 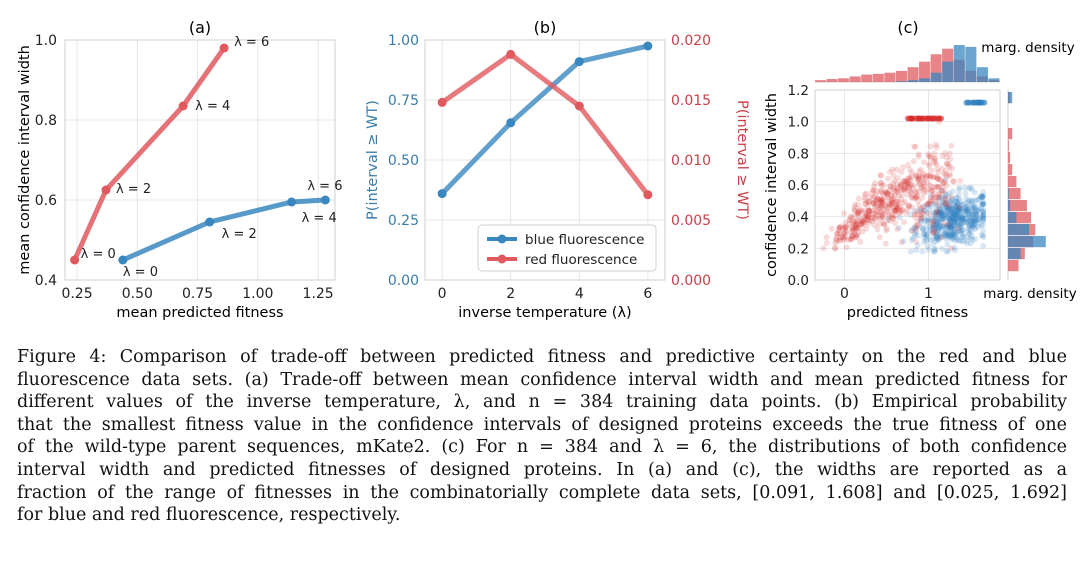 What do you see at coordinates (544, 313) in the screenshot?
I see `x-axis-label: inverse temperature (λ)` at bounding box center [544, 313].